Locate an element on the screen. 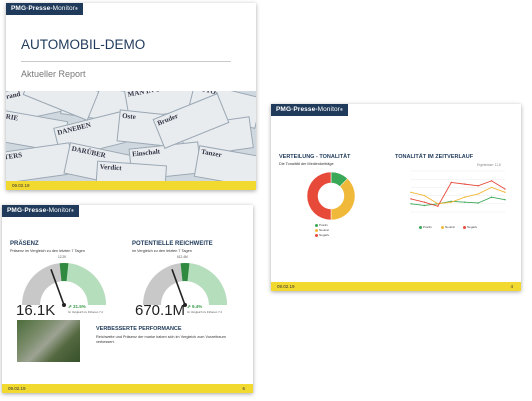 This screenshot has width=532, height=401. reach-change-label: Im Vergleich zu früheren 7 d is located at coordinates (204, 312).